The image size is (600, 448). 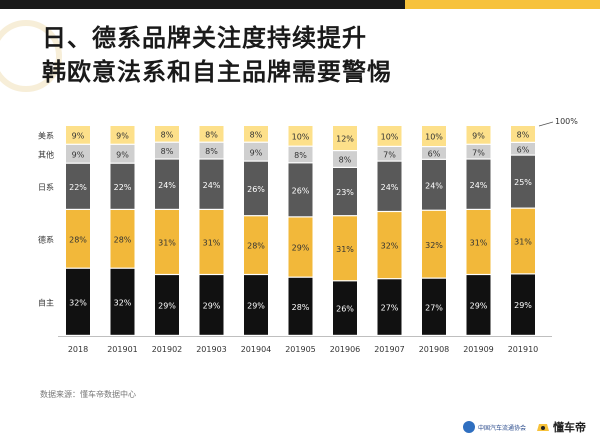 I want to click on bar-segment-美系-201904, so click(x=256, y=134).